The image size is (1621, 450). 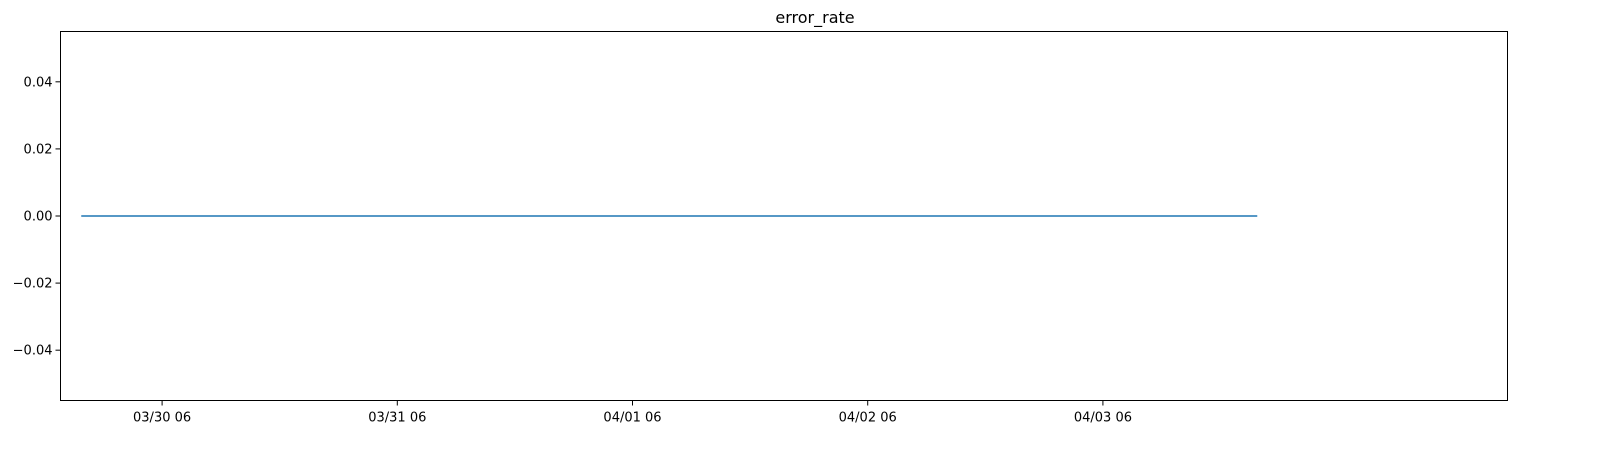 I want to click on x-axis: 03/30 06 03/31 06 04/01 06 04/02 06 04/03 06, so click(x=632, y=413).